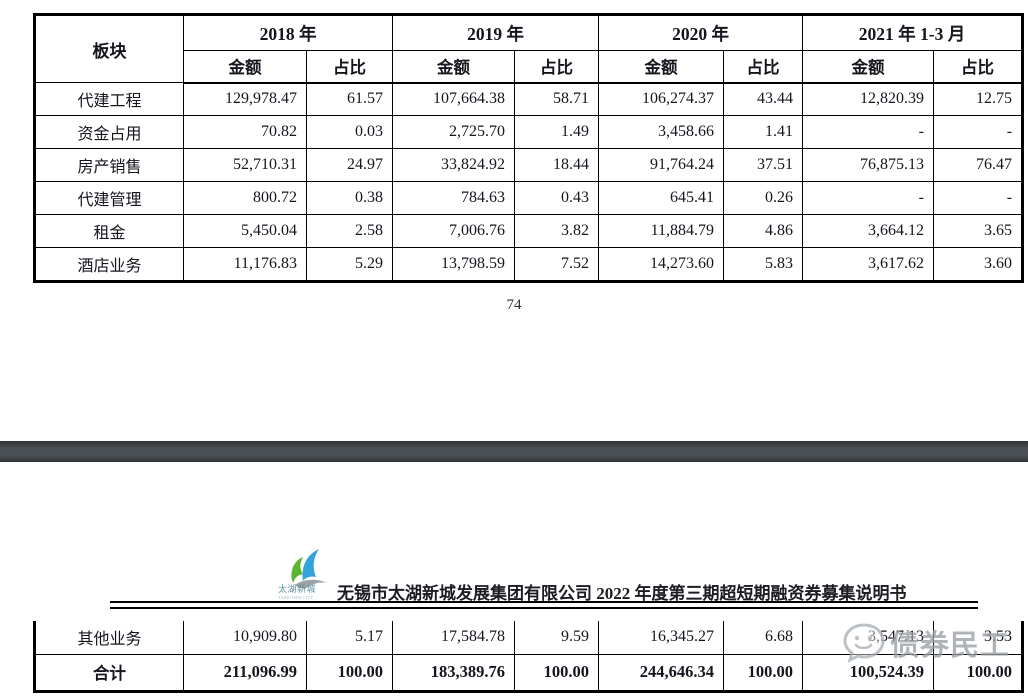 This screenshot has width=1028, height=698. Describe the element at coordinates (245, 672) in the screenshot. I see `amount-cell: 211,096.99` at that location.